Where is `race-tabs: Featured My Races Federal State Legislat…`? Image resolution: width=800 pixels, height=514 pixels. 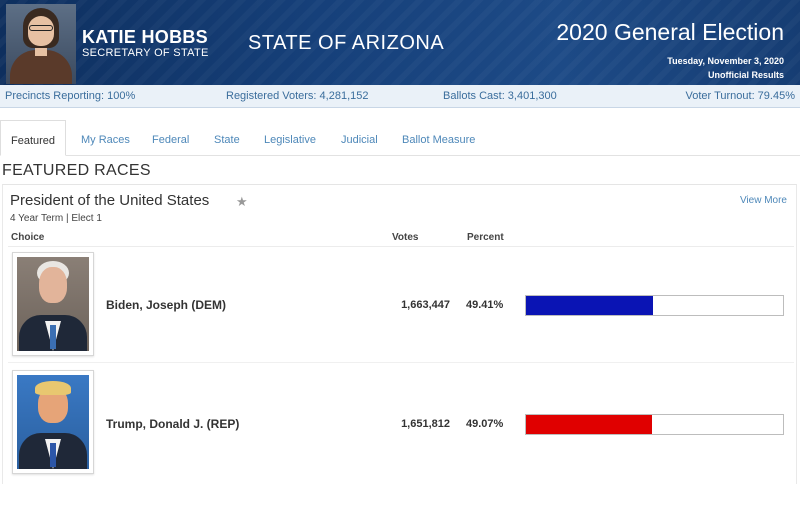
race-tabs: Featured My Races Federal State Legislat… is located at coordinates (400, 138).